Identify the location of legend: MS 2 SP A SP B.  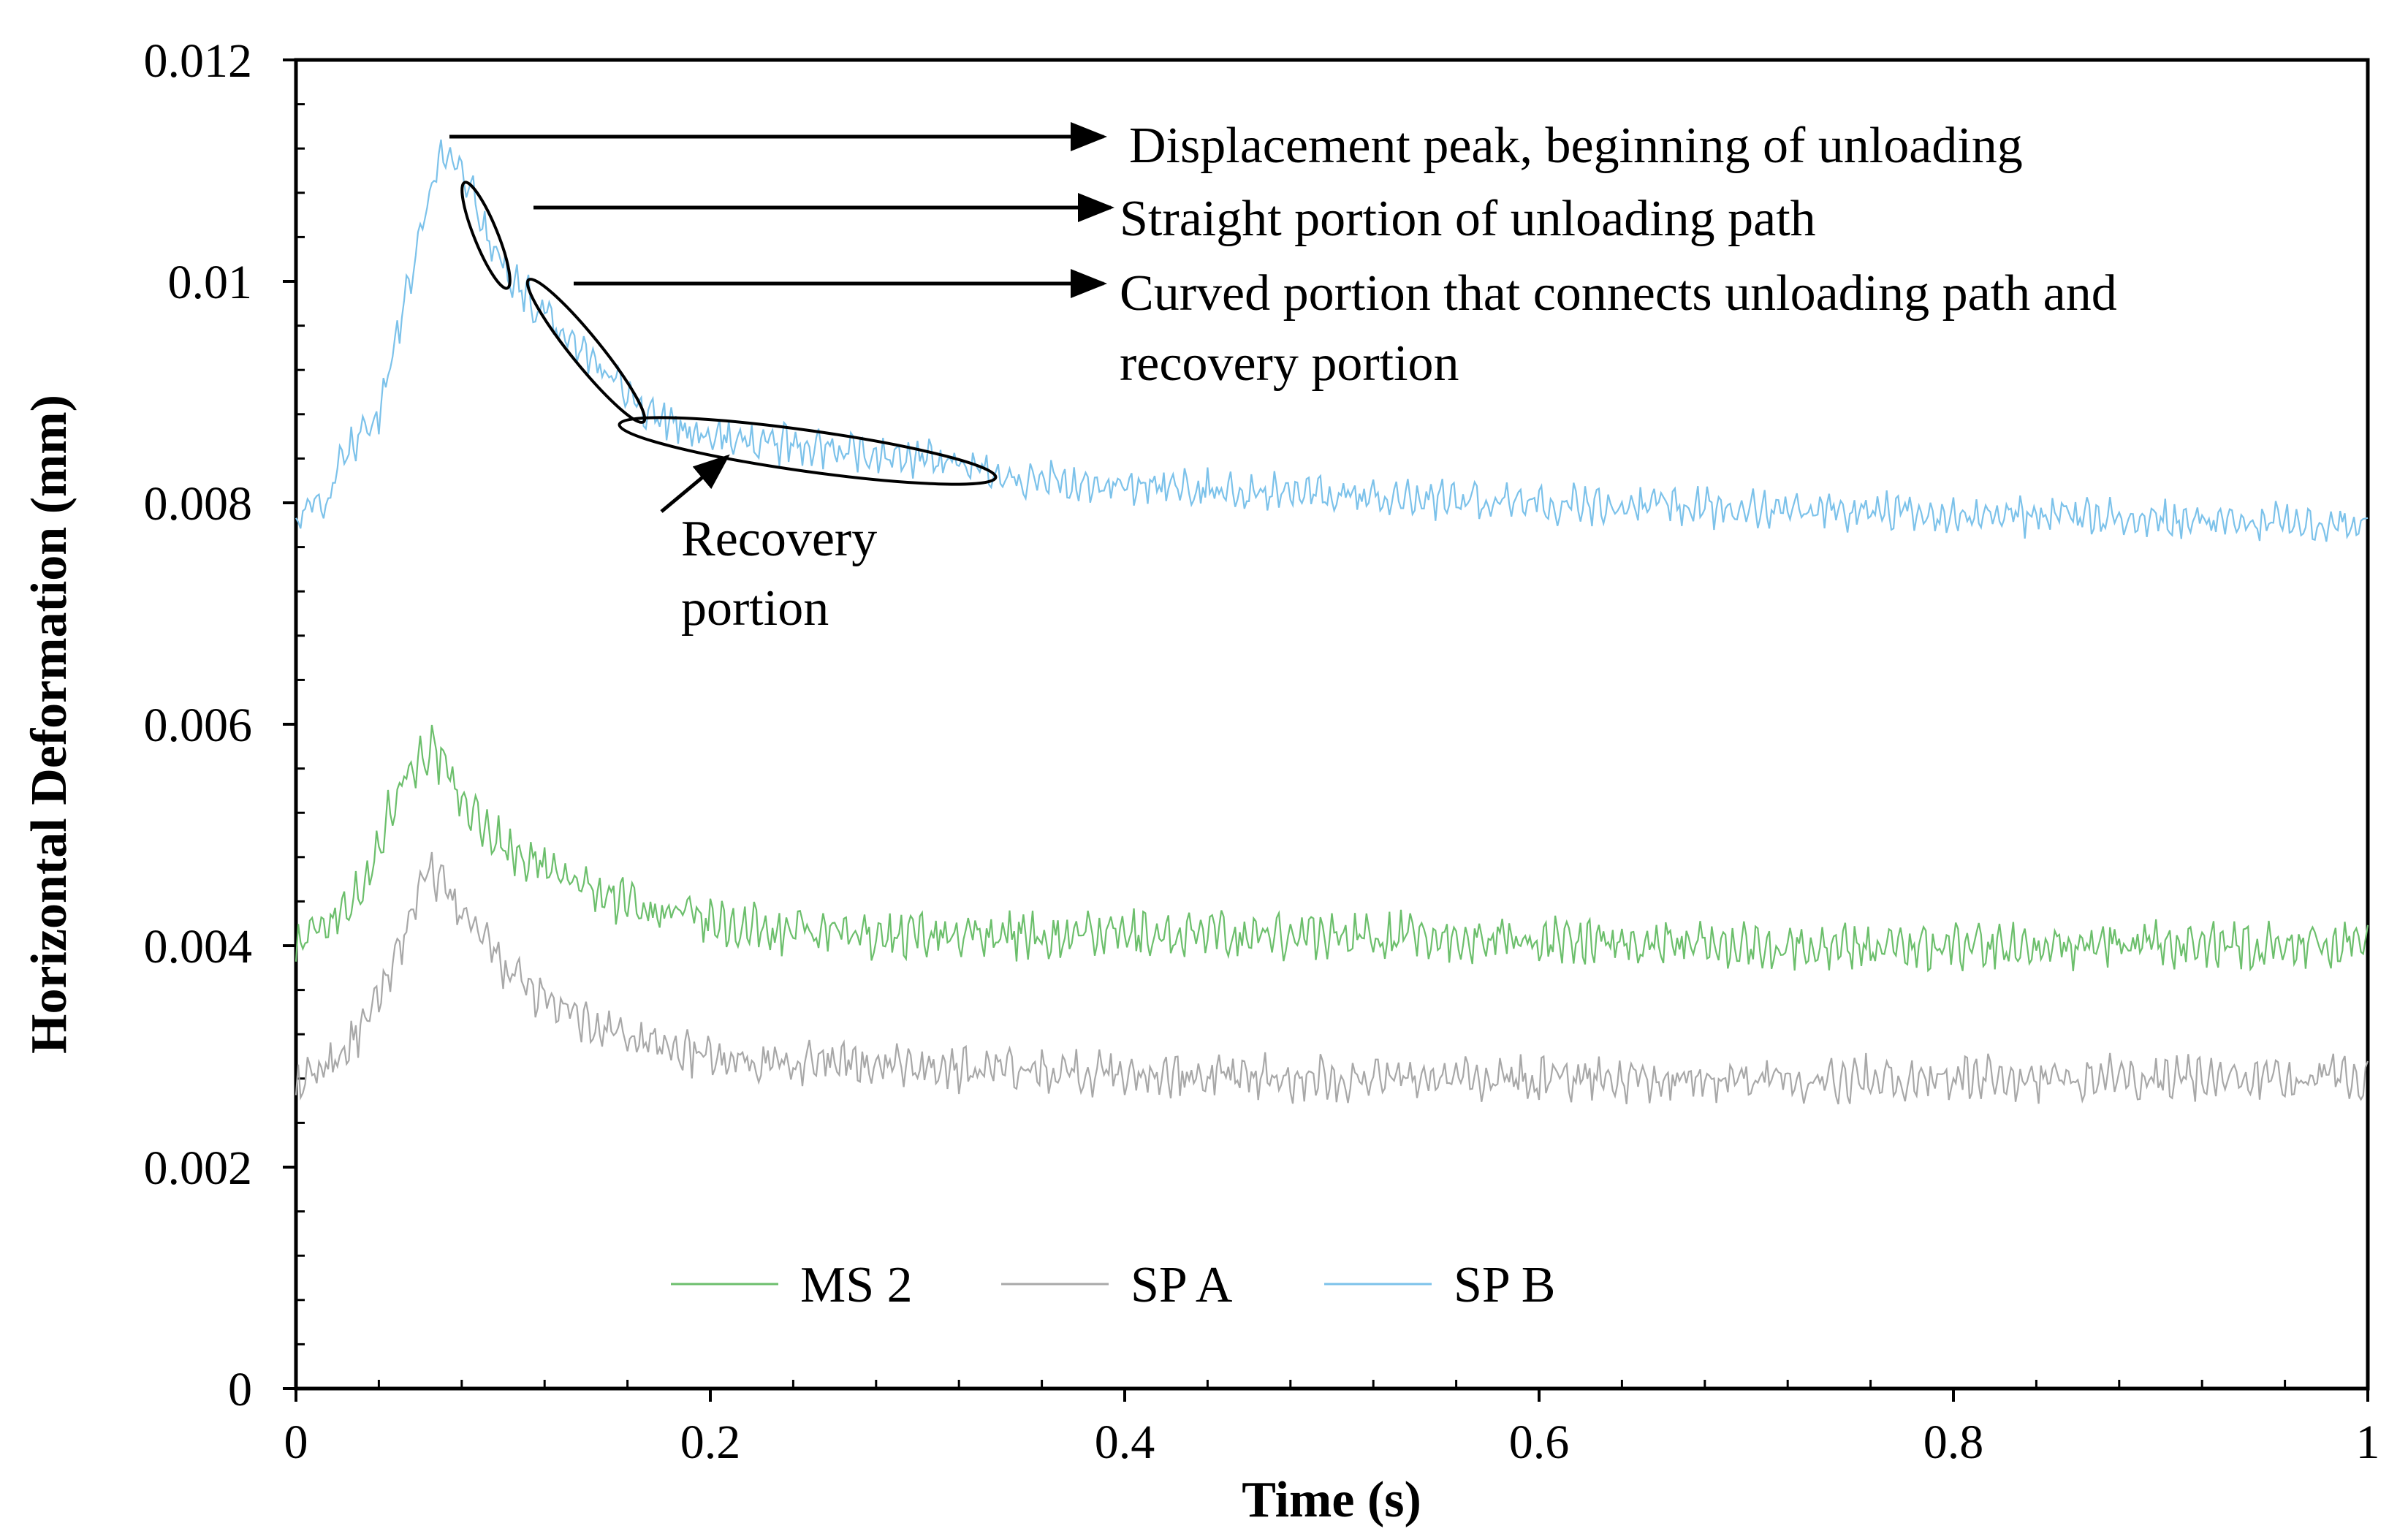
(1113, 1285).